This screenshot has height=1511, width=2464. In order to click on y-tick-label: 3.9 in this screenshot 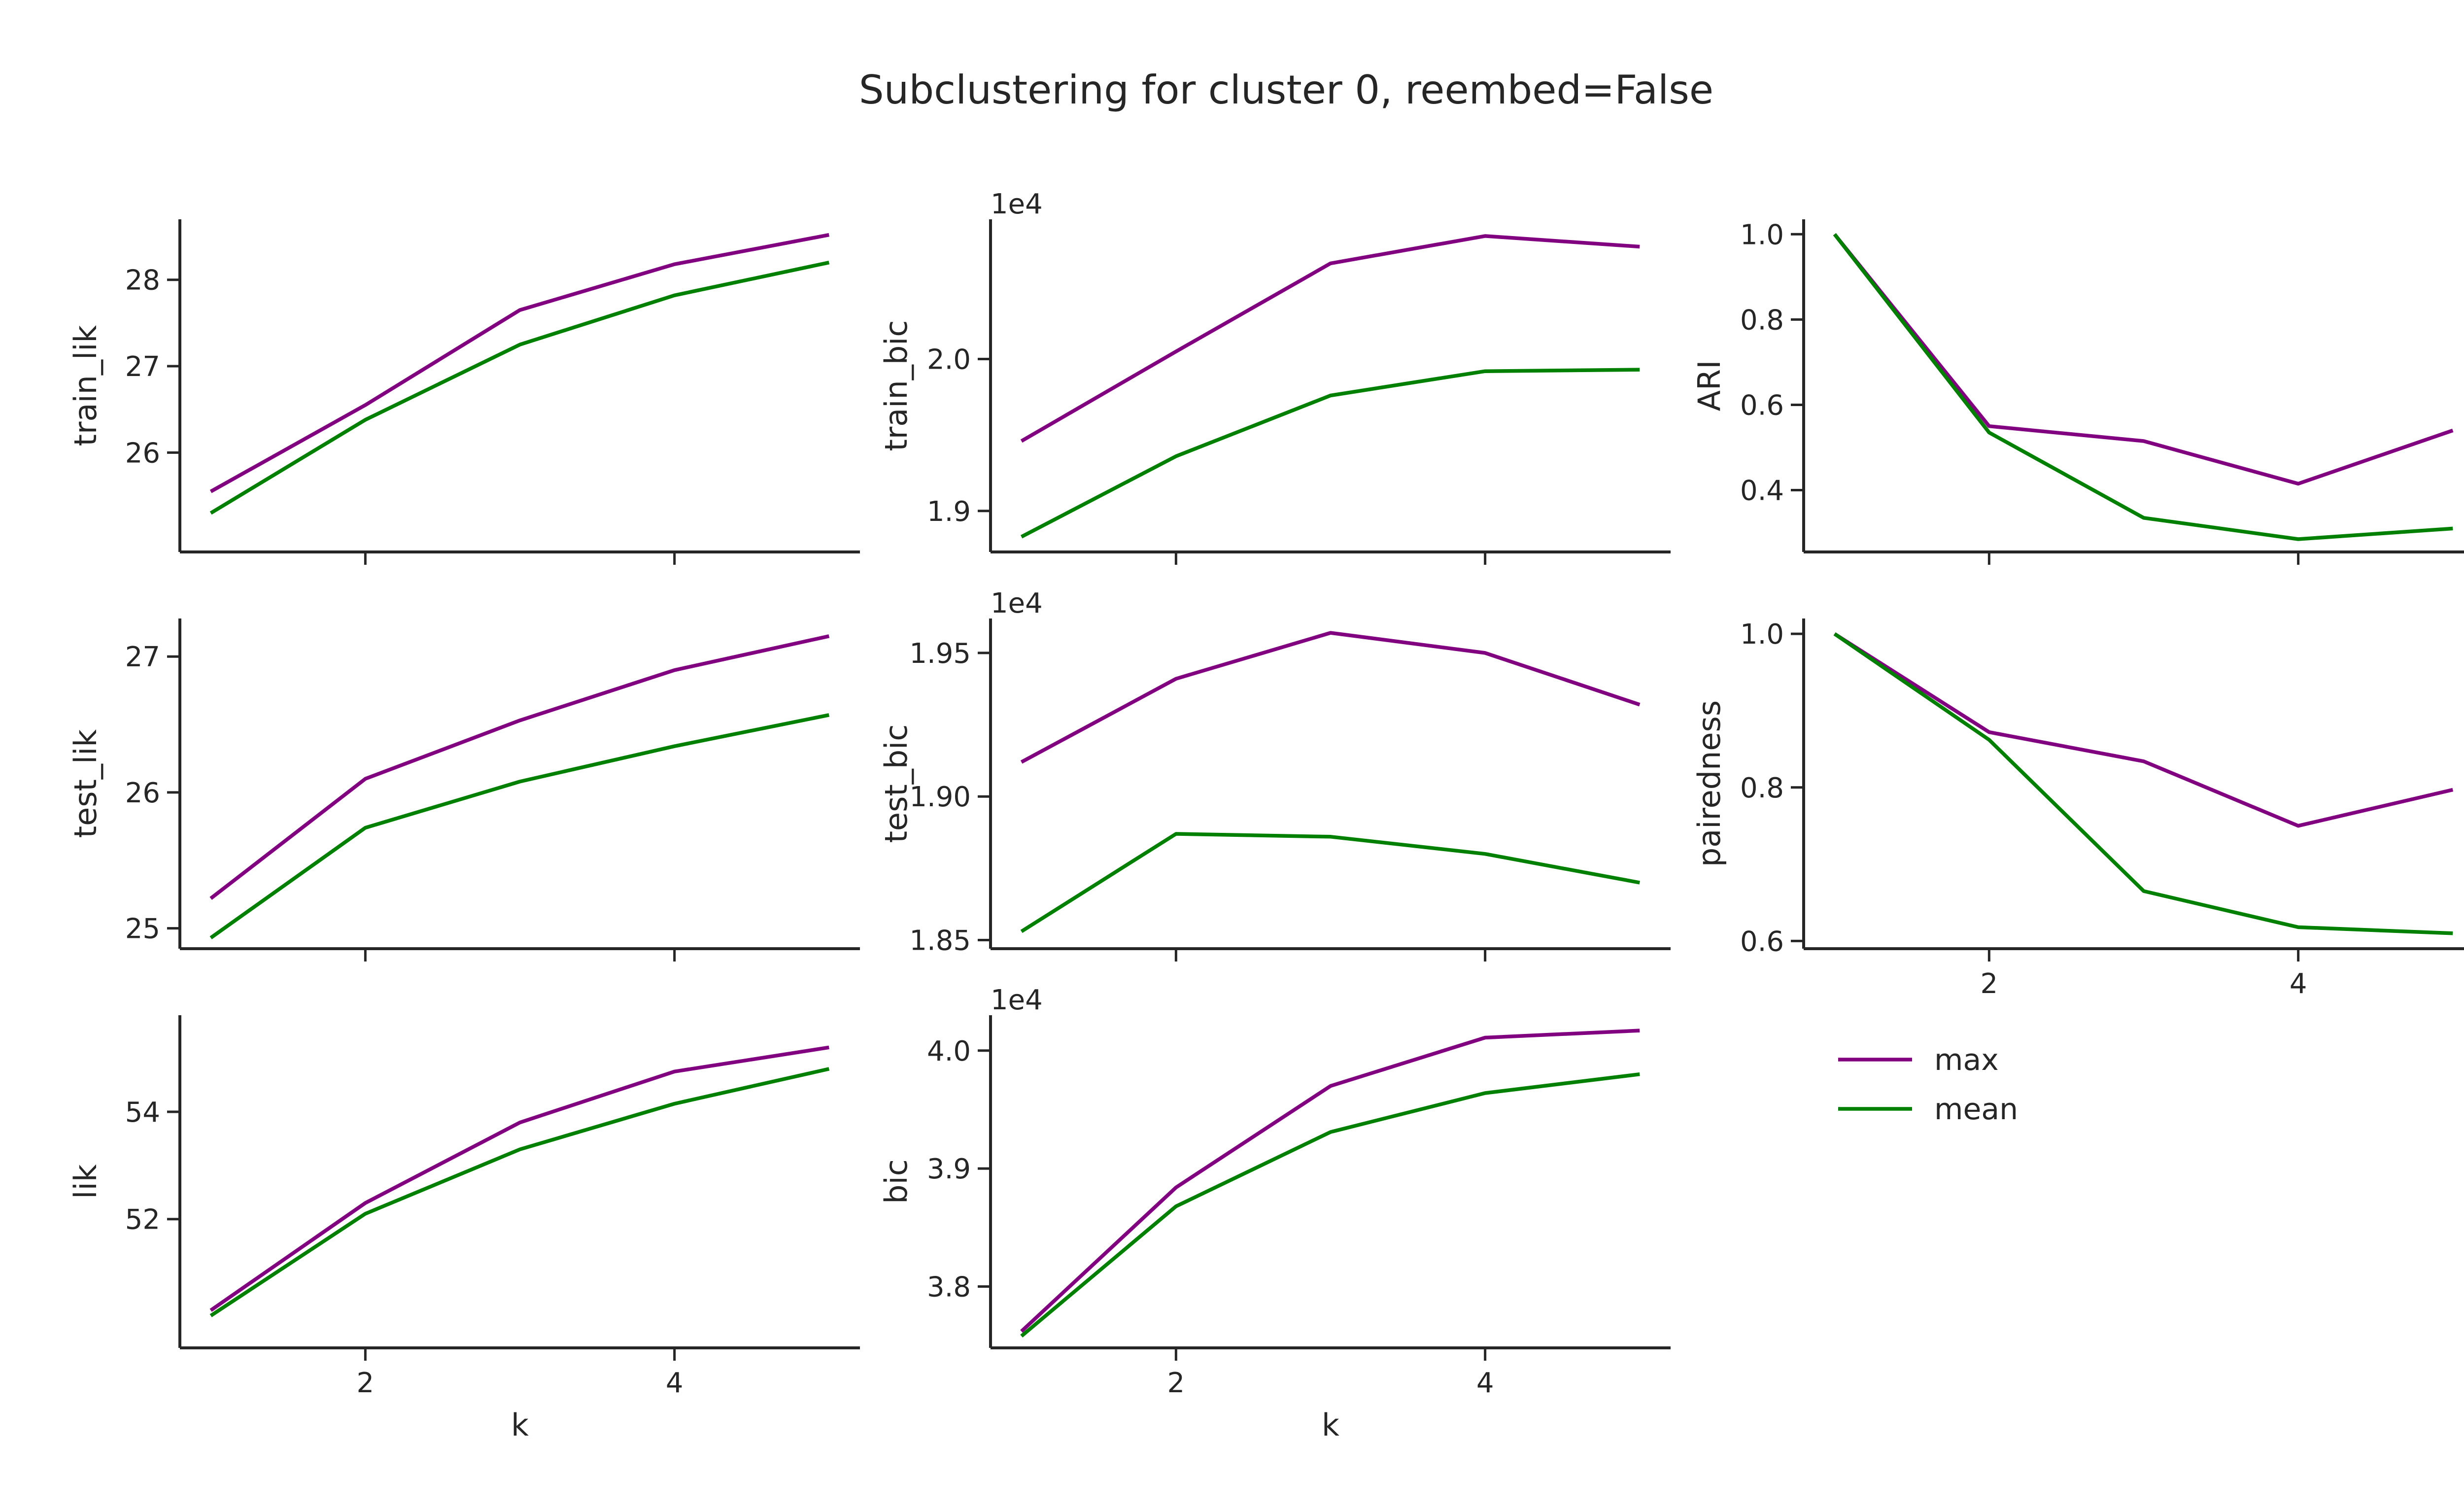, I will do `click(949, 1169)`.